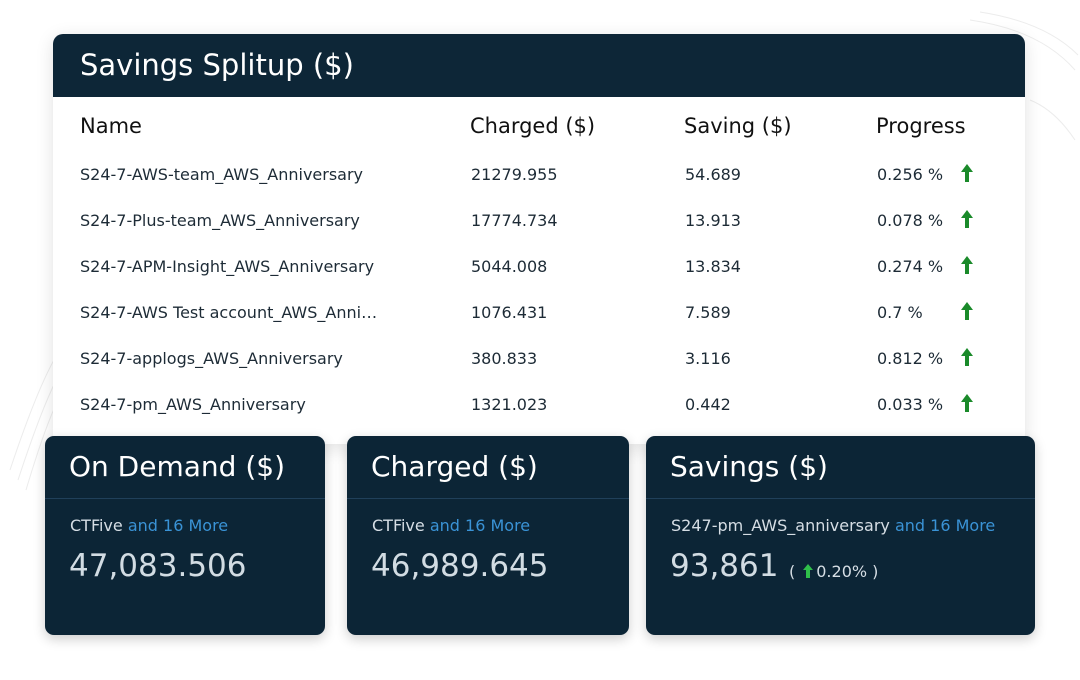 The height and width of the screenshot is (680, 1080). What do you see at coordinates (808, 571) in the screenshot?
I see `change-arrow` at bounding box center [808, 571].